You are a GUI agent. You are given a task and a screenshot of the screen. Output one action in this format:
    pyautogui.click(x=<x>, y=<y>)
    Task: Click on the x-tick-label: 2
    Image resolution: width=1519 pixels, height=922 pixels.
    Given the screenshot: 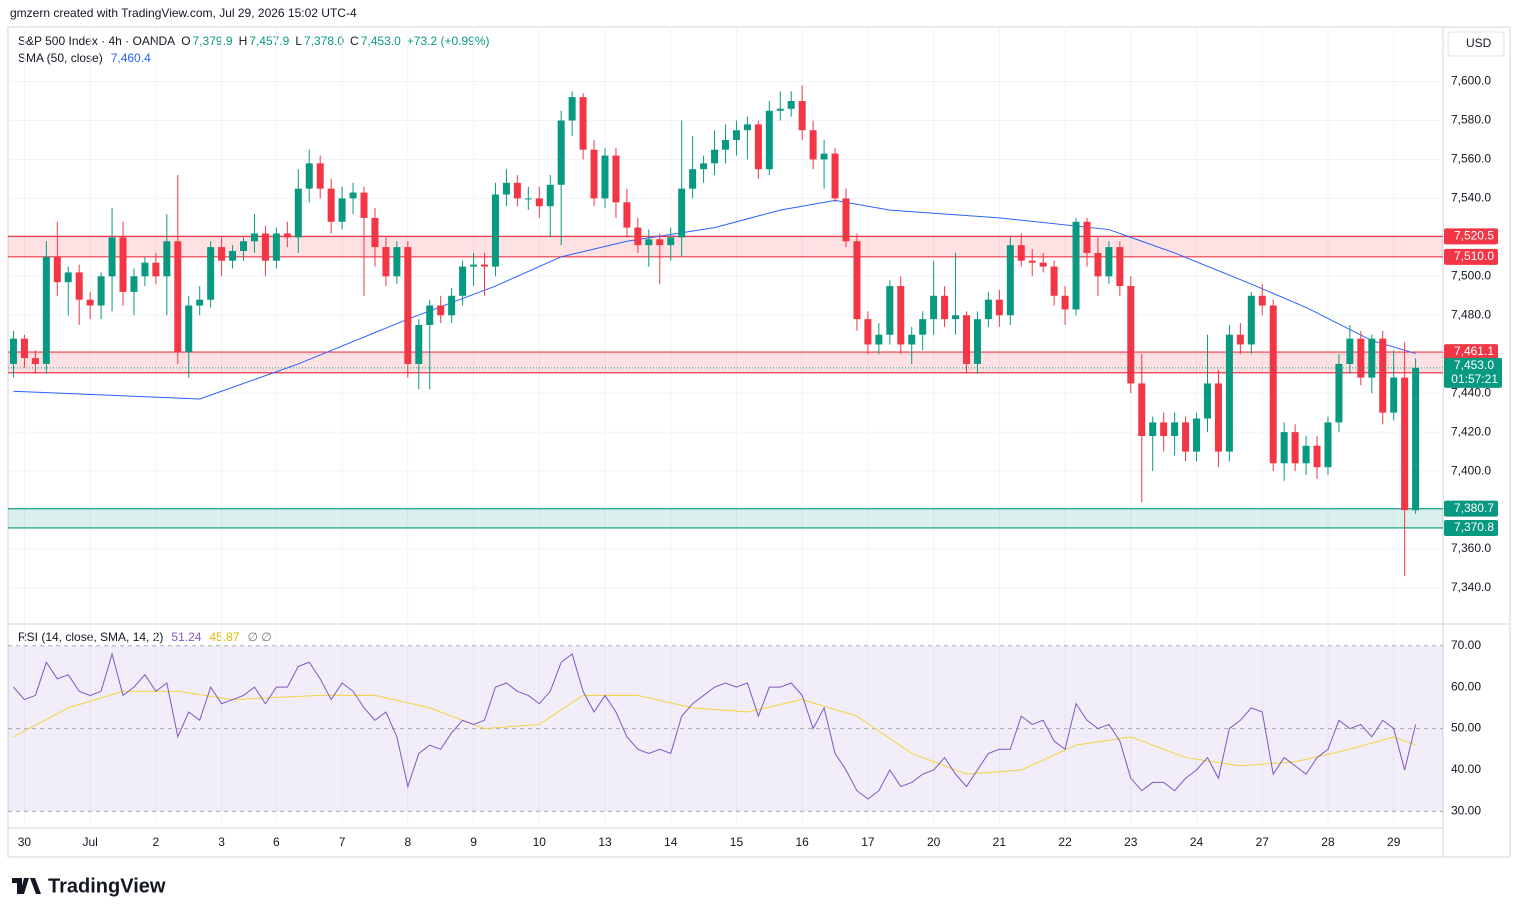 What is the action you would take?
    pyautogui.click(x=156, y=842)
    